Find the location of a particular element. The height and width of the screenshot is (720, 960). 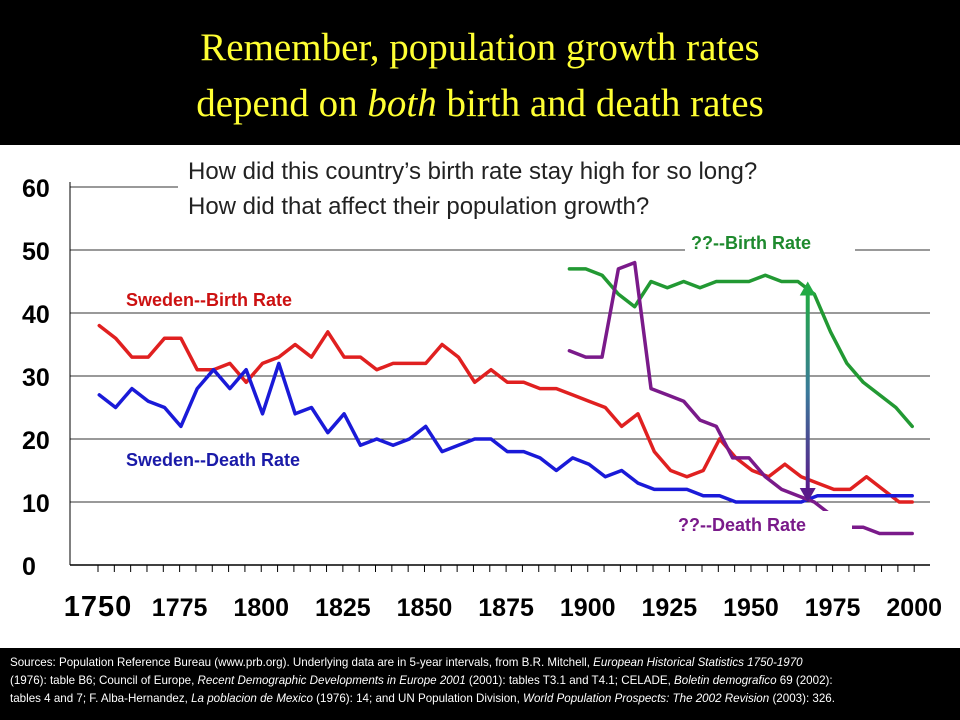

sources-title: La poblacion de Mexico is located at coordinates (252, 698).